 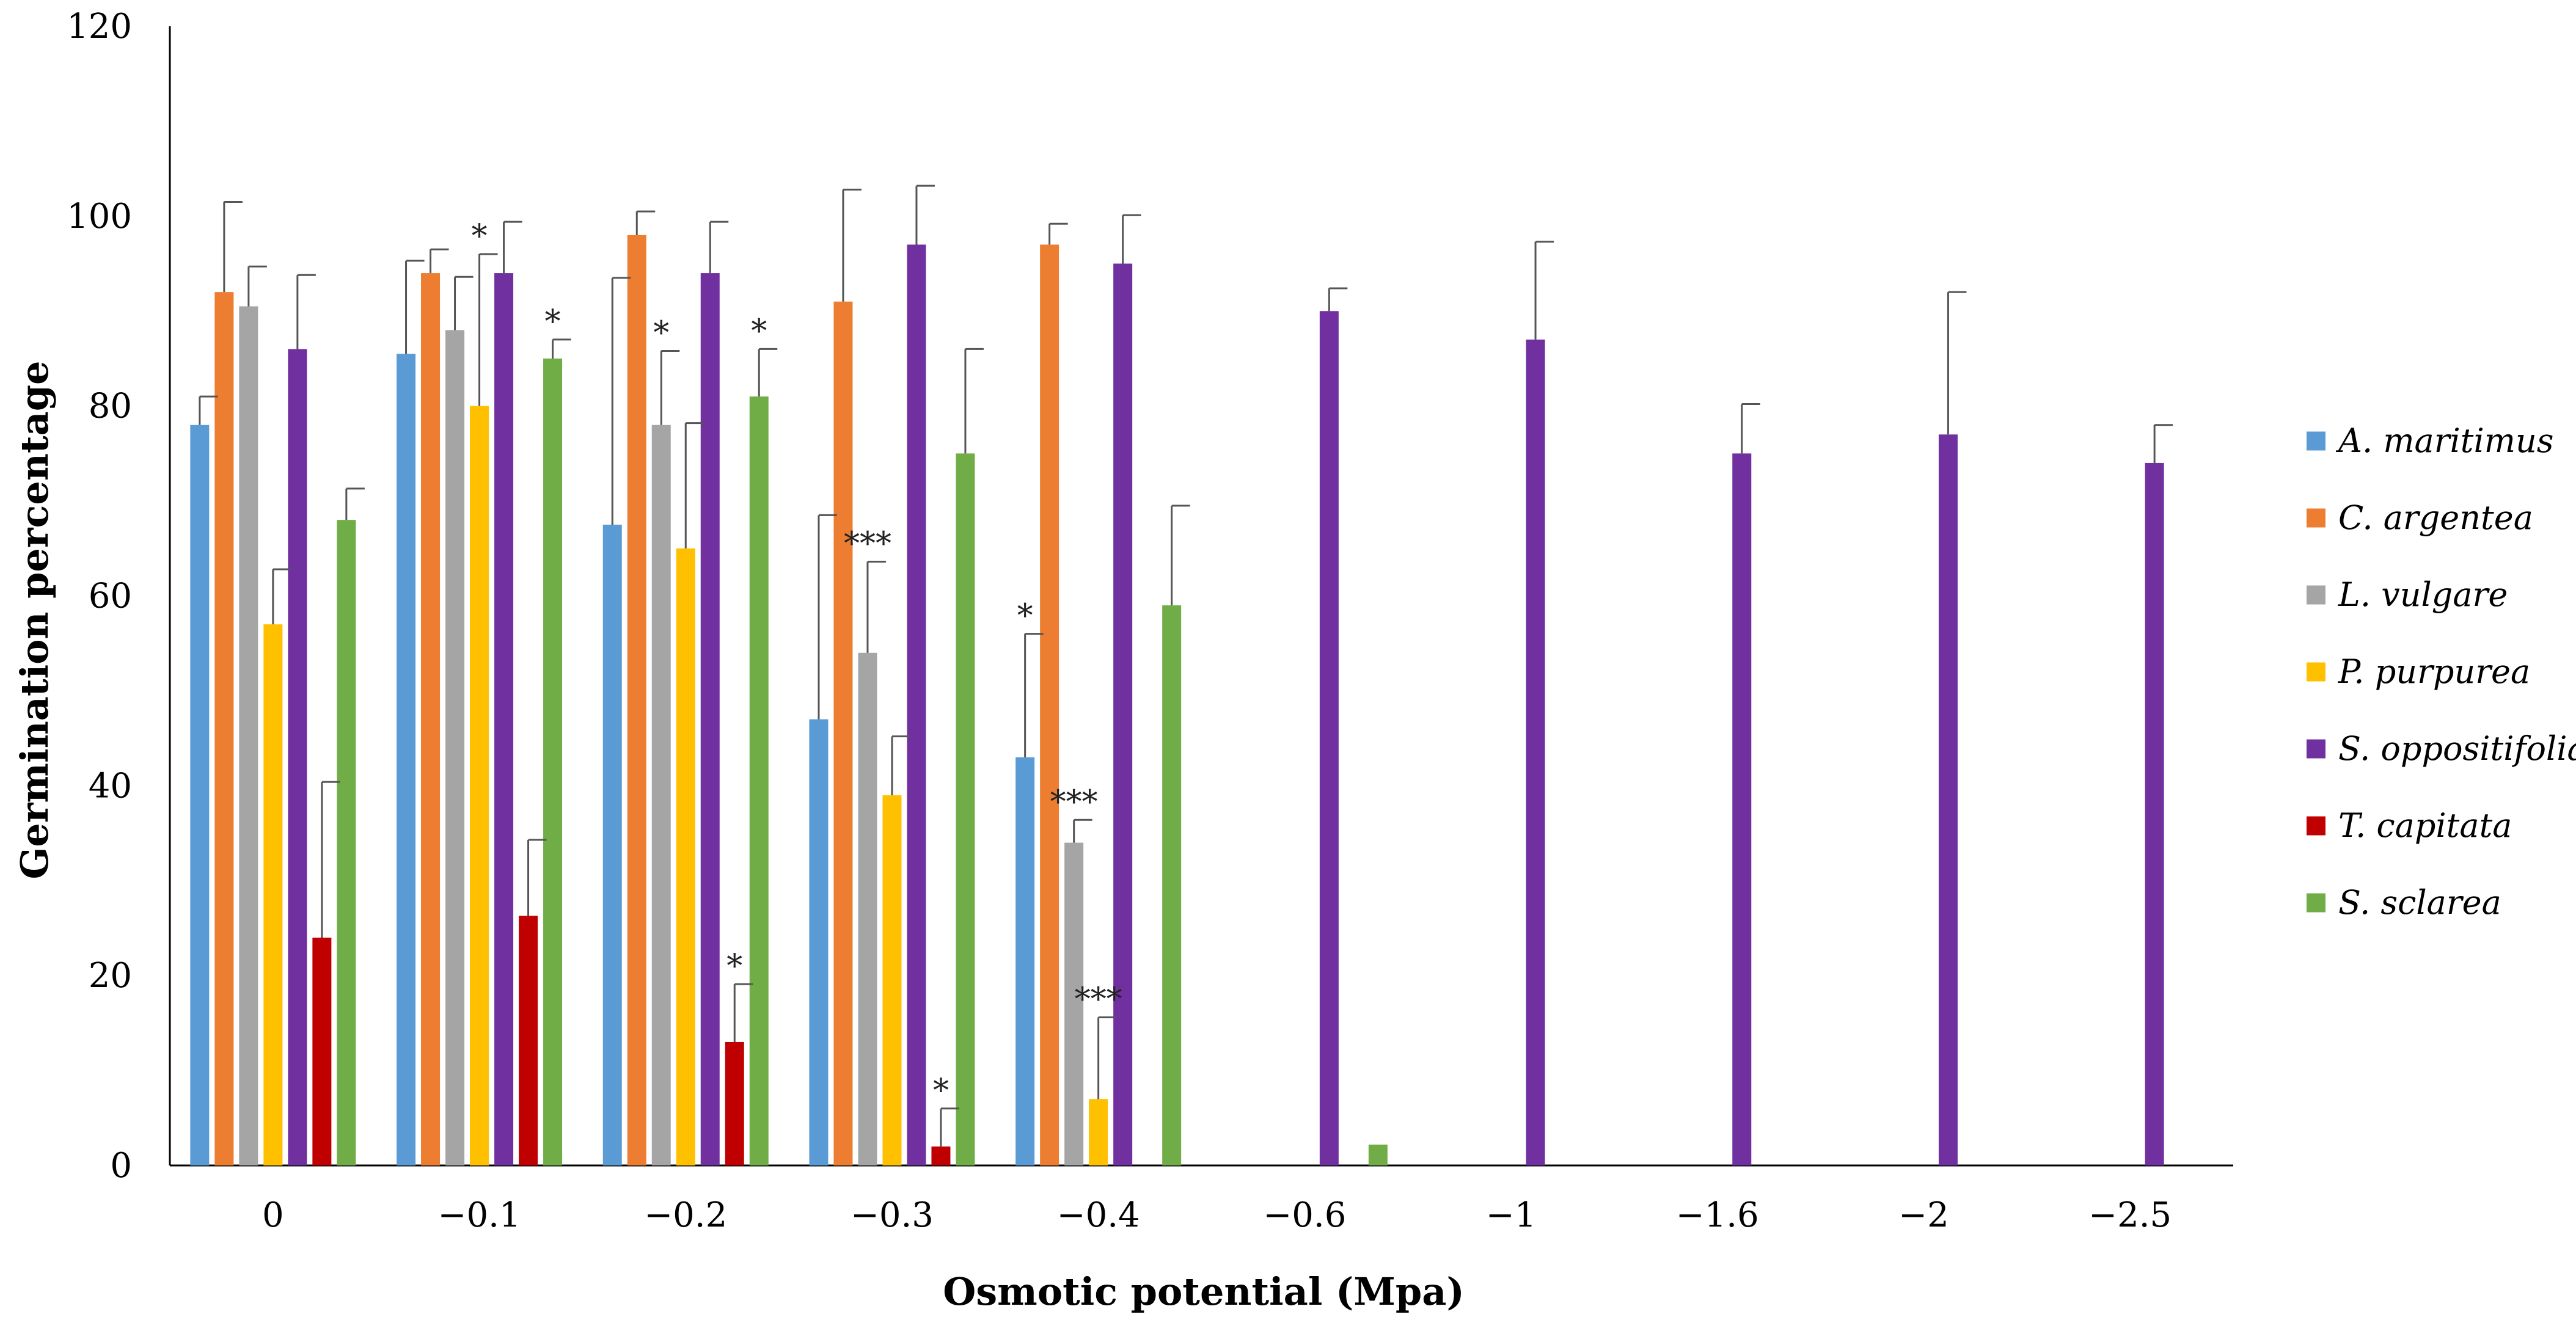 I want to click on y-tick-label: 40, so click(x=110, y=786).